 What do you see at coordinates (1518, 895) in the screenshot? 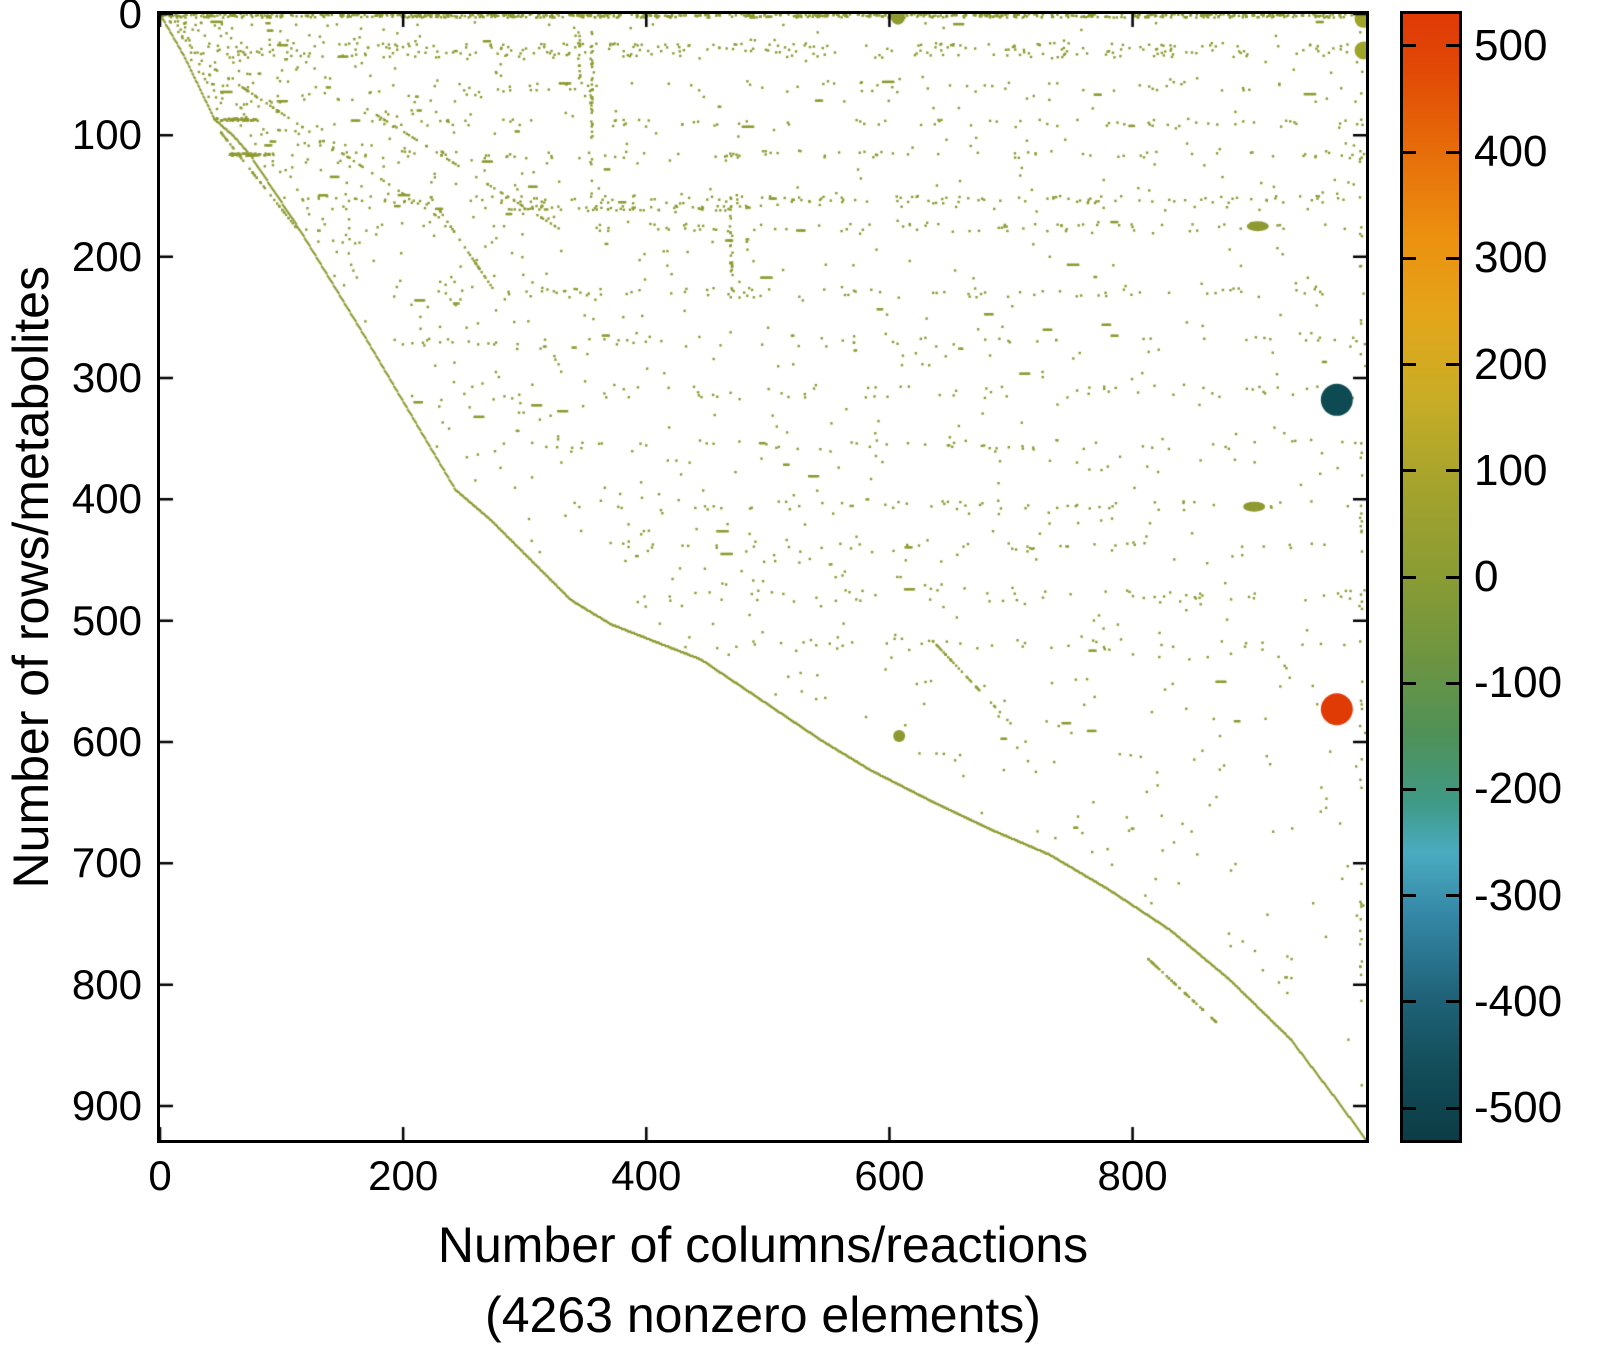
I see `colorbar-tick-label: -300` at bounding box center [1518, 895].